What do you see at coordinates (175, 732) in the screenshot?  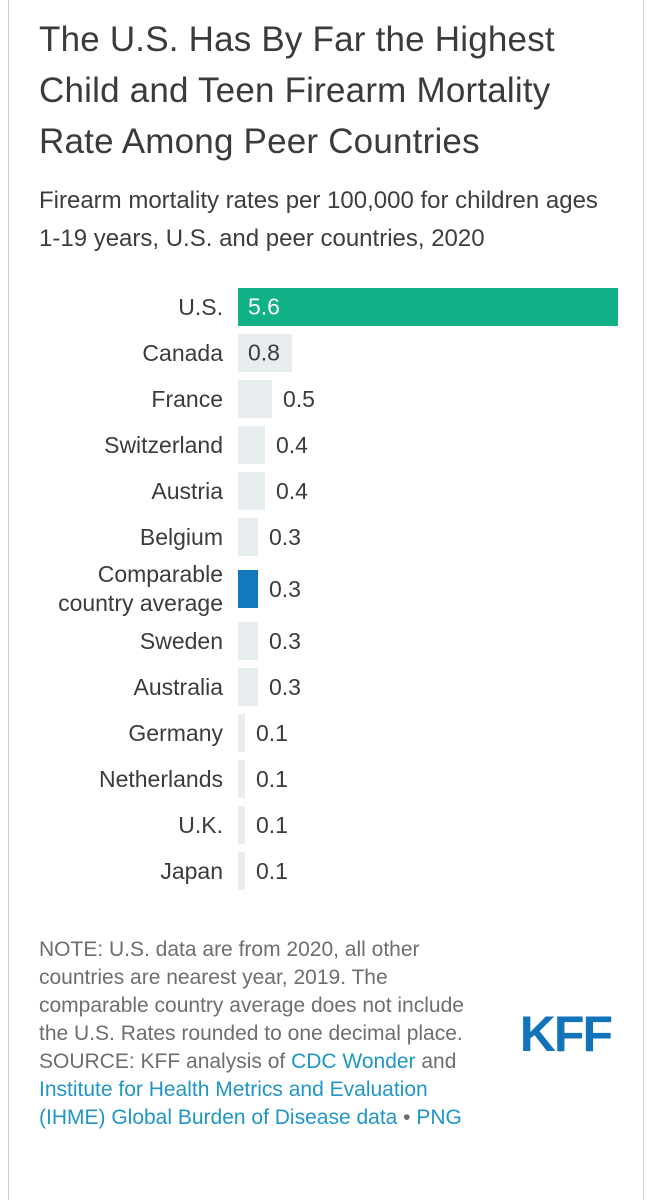 I see `row-label: Germany` at bounding box center [175, 732].